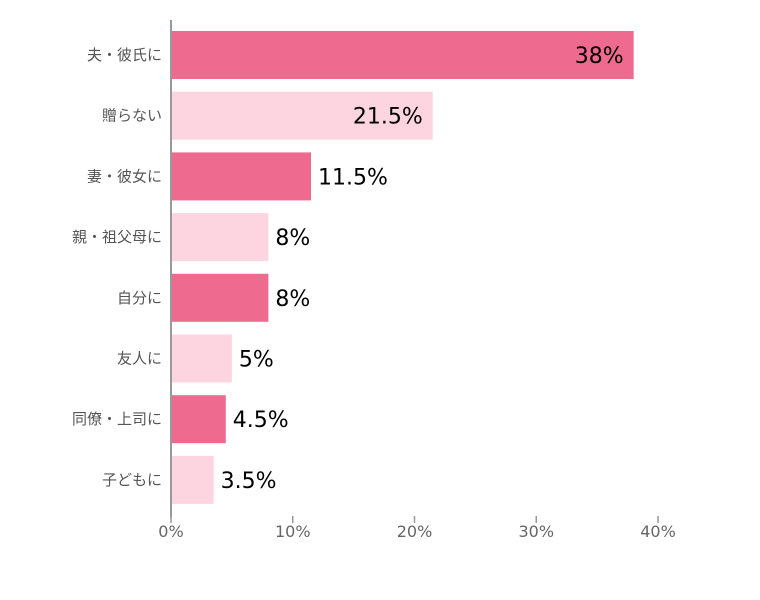 This screenshot has width=760, height=600. What do you see at coordinates (249, 481) in the screenshot?
I see `data-label: 3.5%` at bounding box center [249, 481].